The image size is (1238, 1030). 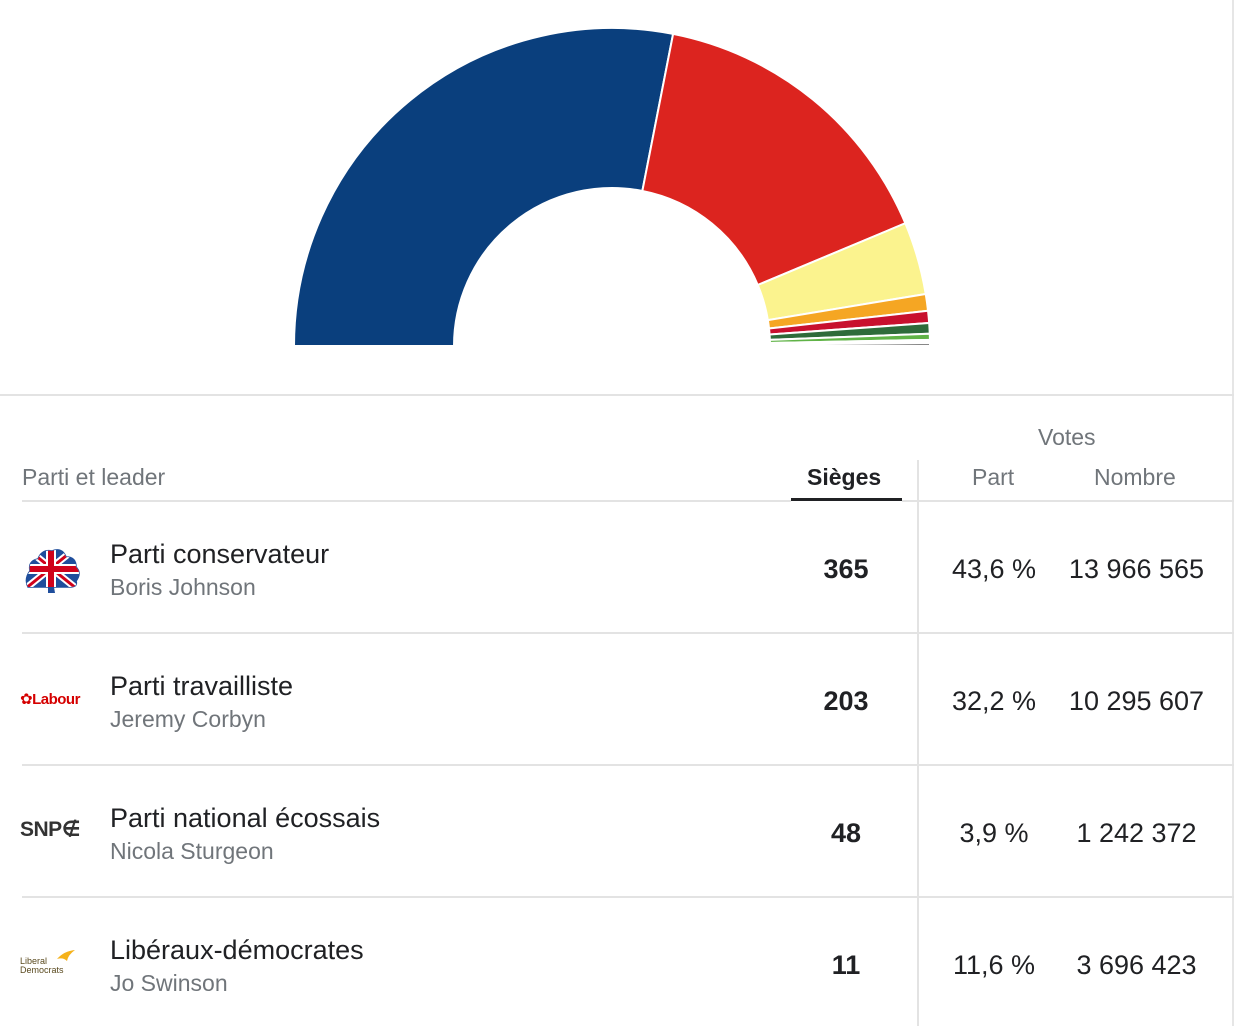 I want to click on seats-value: 365, so click(x=846, y=569).